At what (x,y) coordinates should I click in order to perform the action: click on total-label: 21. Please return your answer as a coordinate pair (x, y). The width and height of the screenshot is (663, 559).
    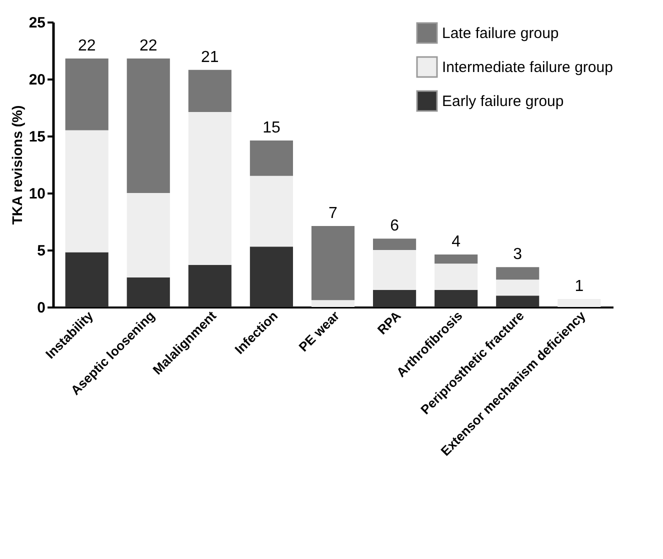
    Looking at the image, I should click on (210, 57).